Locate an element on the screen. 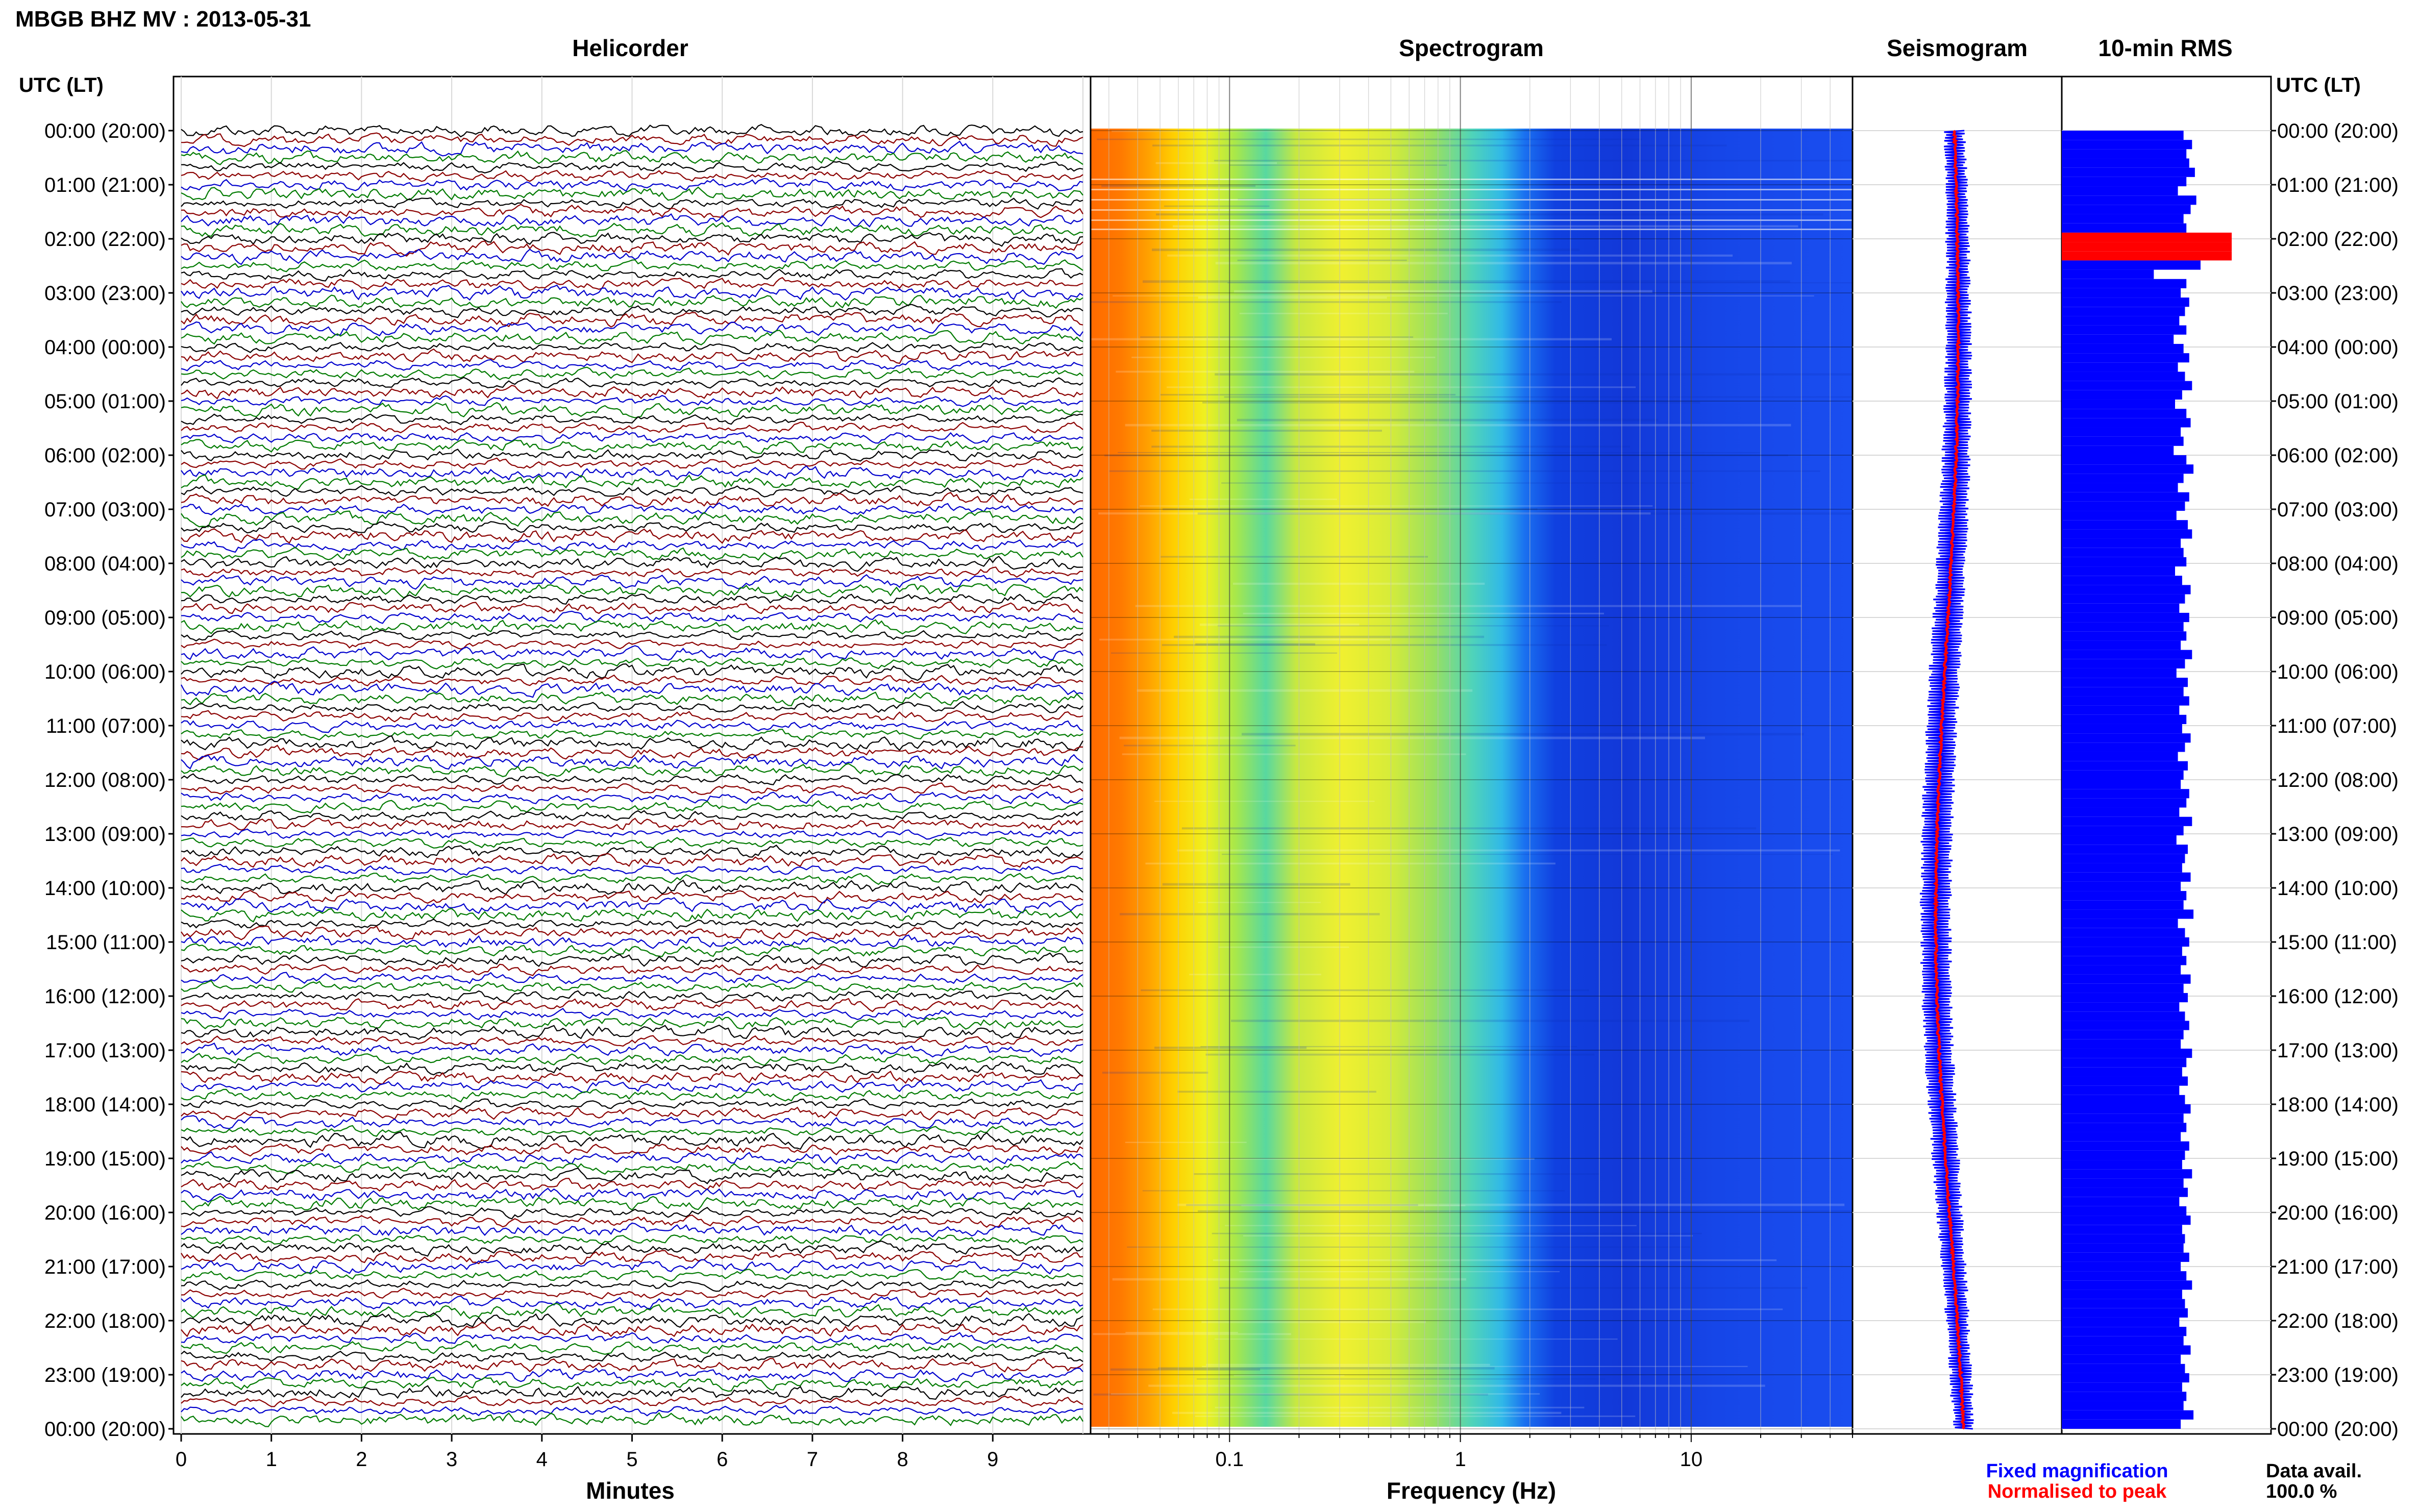 The width and height of the screenshot is (2419, 1512). minute-tick-label: 0 is located at coordinates (181, 1459).